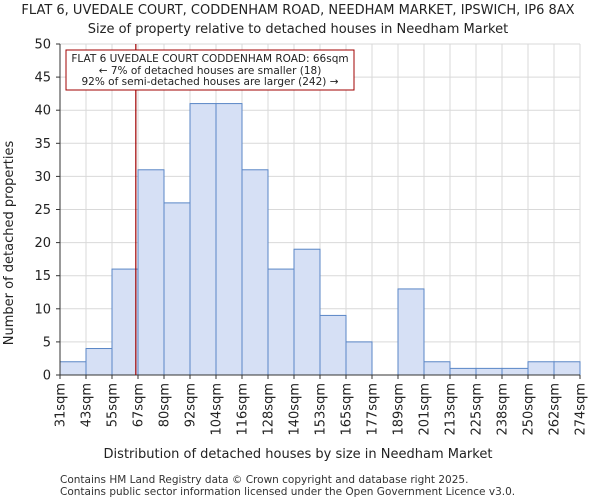 The width and height of the screenshot is (600, 500). What do you see at coordinates (42, 243) in the screenshot?
I see `y-tick-label-4: 20` at bounding box center [42, 243].